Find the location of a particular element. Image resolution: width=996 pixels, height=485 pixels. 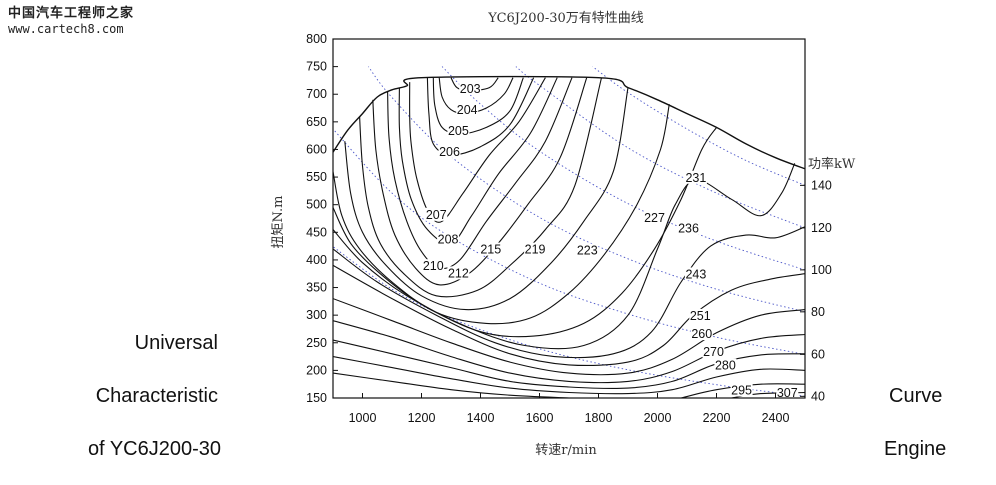

contour-label-215: 215 is located at coordinates (490, 250).